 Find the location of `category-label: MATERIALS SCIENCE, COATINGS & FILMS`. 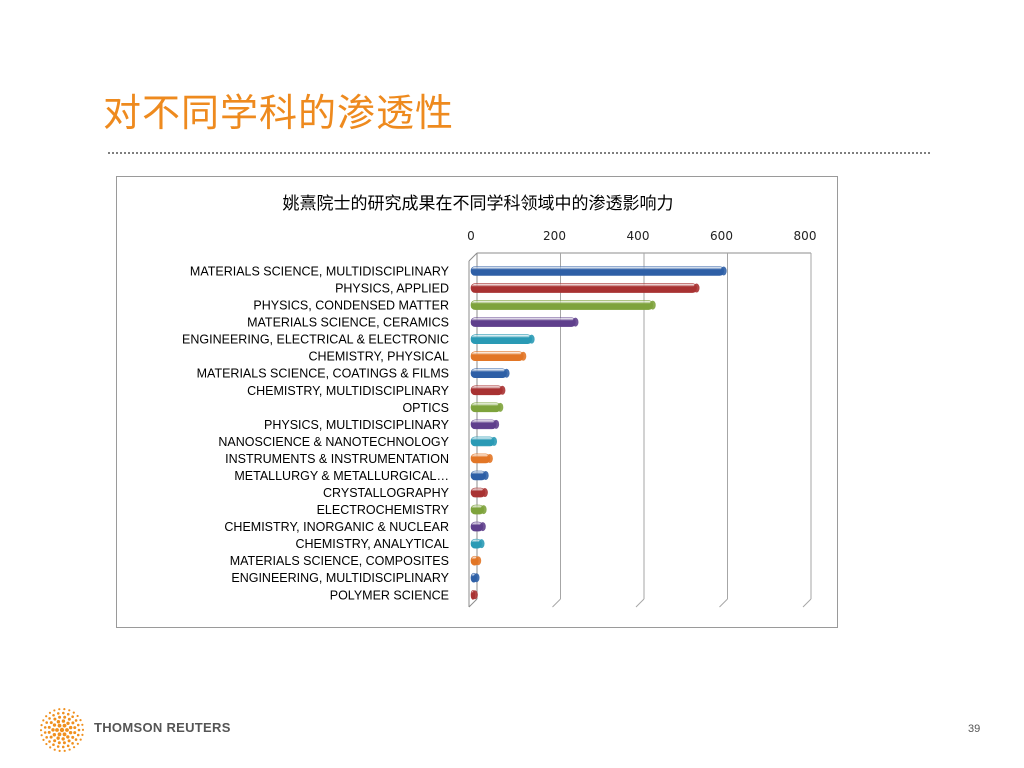

category-label: MATERIALS SCIENCE, COATINGS & FILMS is located at coordinates (323, 374).